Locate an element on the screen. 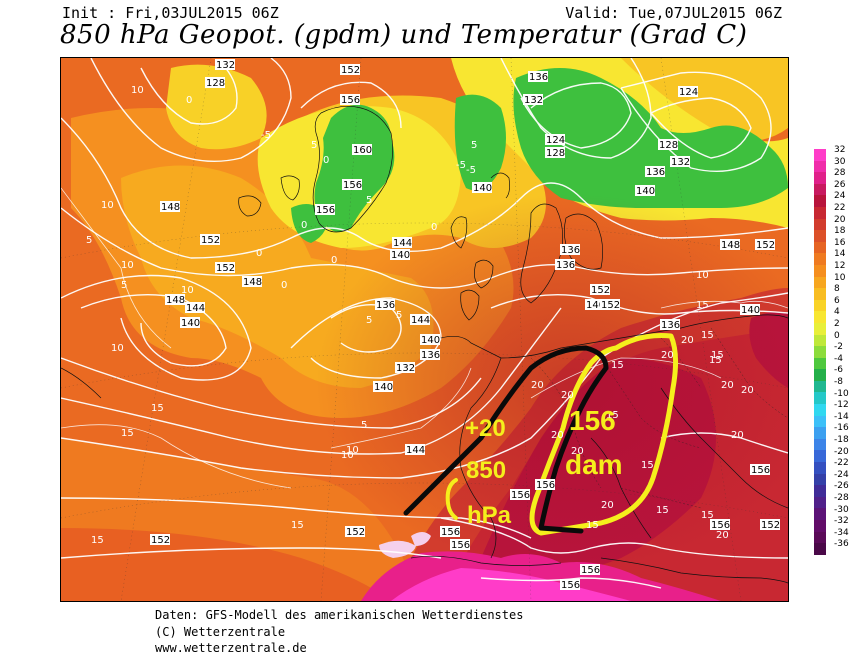 This screenshot has width=850, height=657. color-scale-label: -34 is located at coordinates (841, 532).